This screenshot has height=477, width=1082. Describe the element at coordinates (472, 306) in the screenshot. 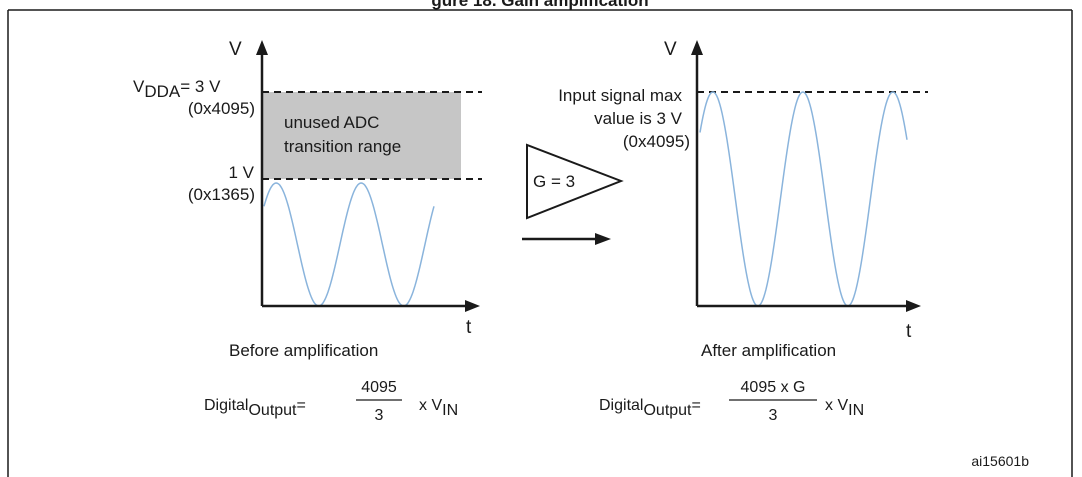

I see `before-x-arrow-icon` at that location.